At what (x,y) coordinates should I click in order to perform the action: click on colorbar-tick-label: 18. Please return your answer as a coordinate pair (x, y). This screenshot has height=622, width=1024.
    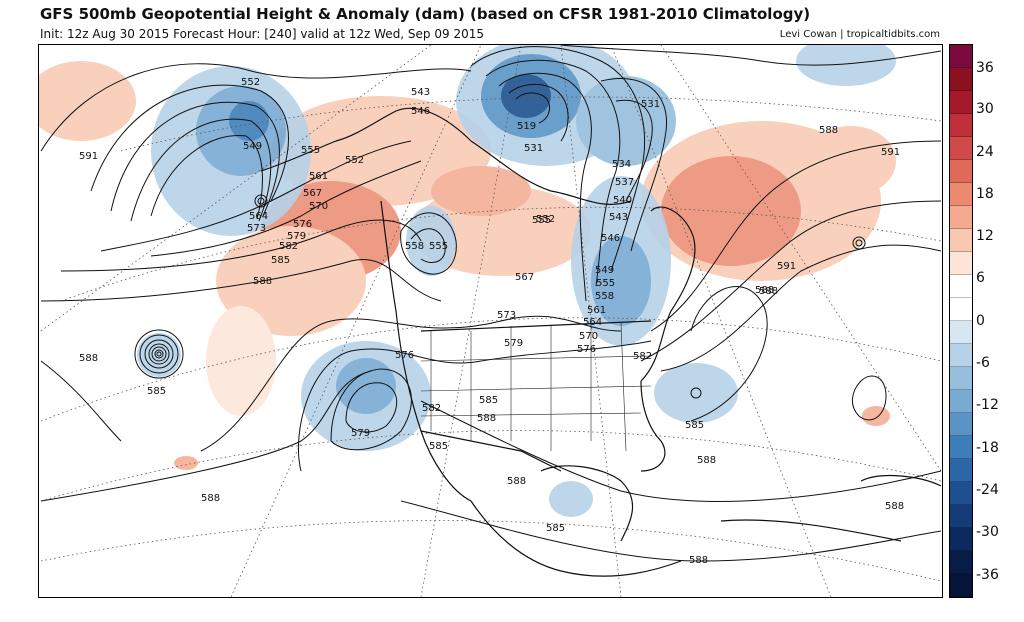
    Looking at the image, I should click on (985, 194).